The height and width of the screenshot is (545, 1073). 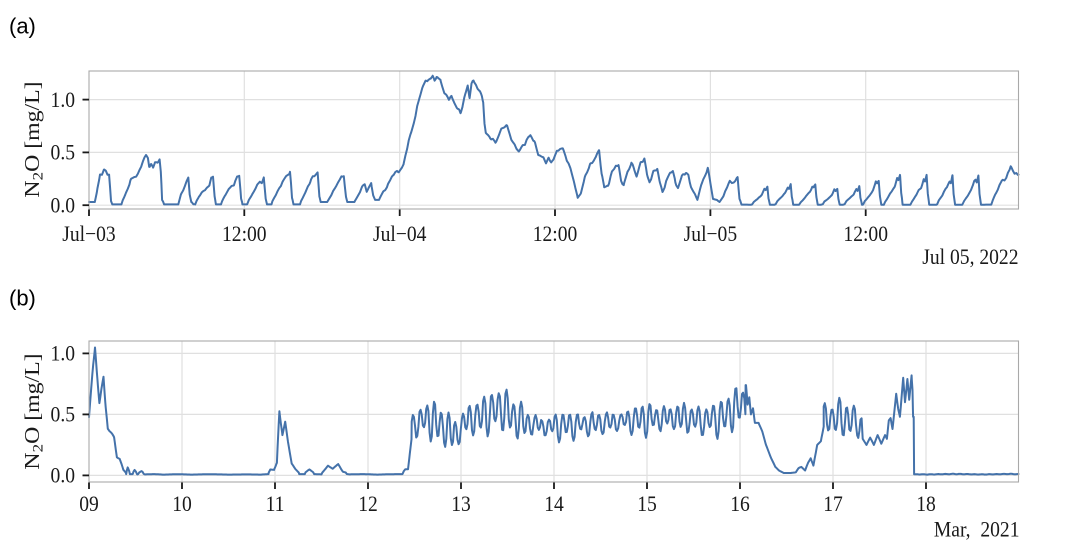 What do you see at coordinates (977, 528) in the screenshot?
I see `svg-text: Mar, 2021` at bounding box center [977, 528].